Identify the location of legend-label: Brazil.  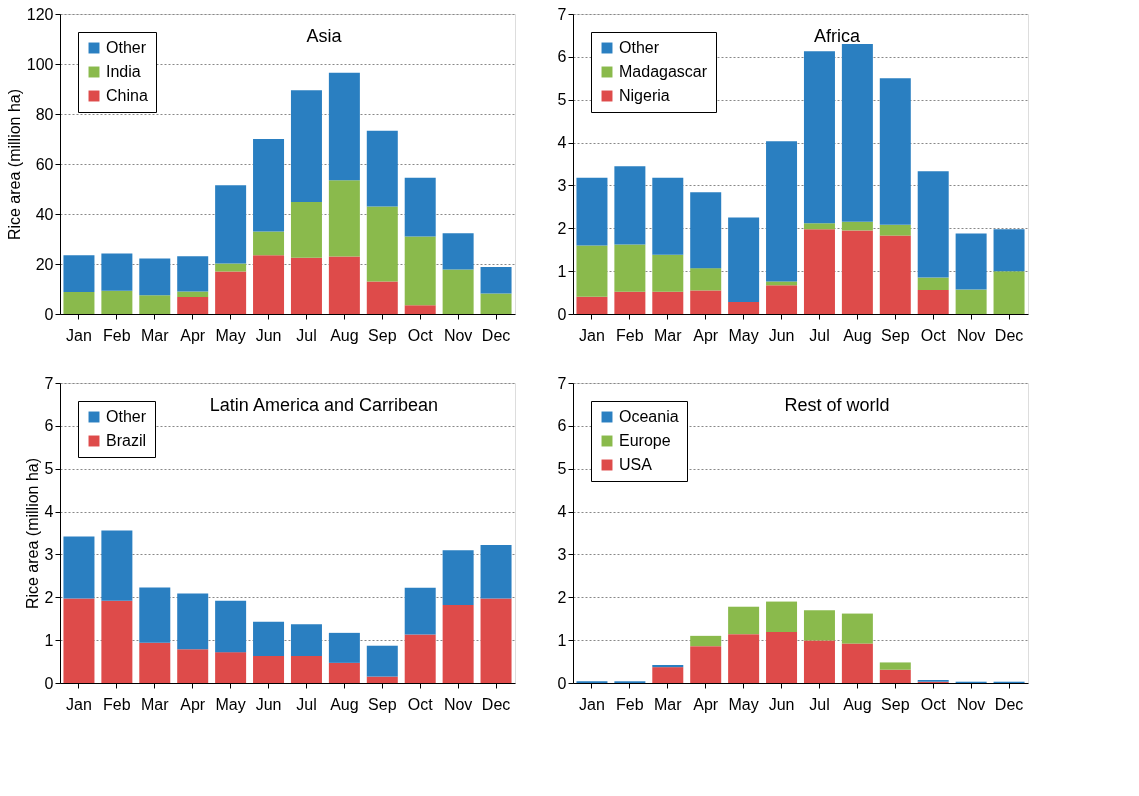
(126, 440).